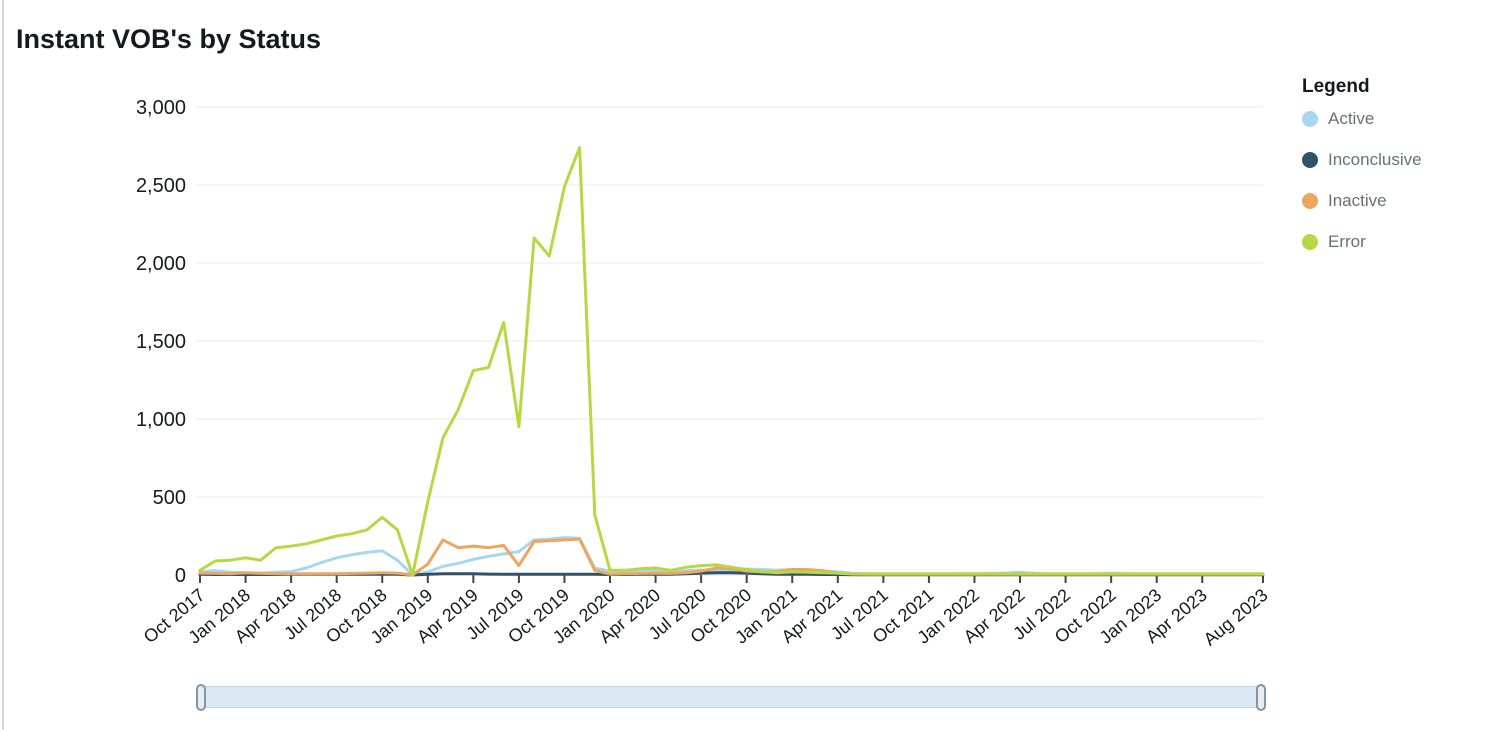 This screenshot has width=1492, height=730. I want to click on legend-item-active: Active, so click(1394, 118).